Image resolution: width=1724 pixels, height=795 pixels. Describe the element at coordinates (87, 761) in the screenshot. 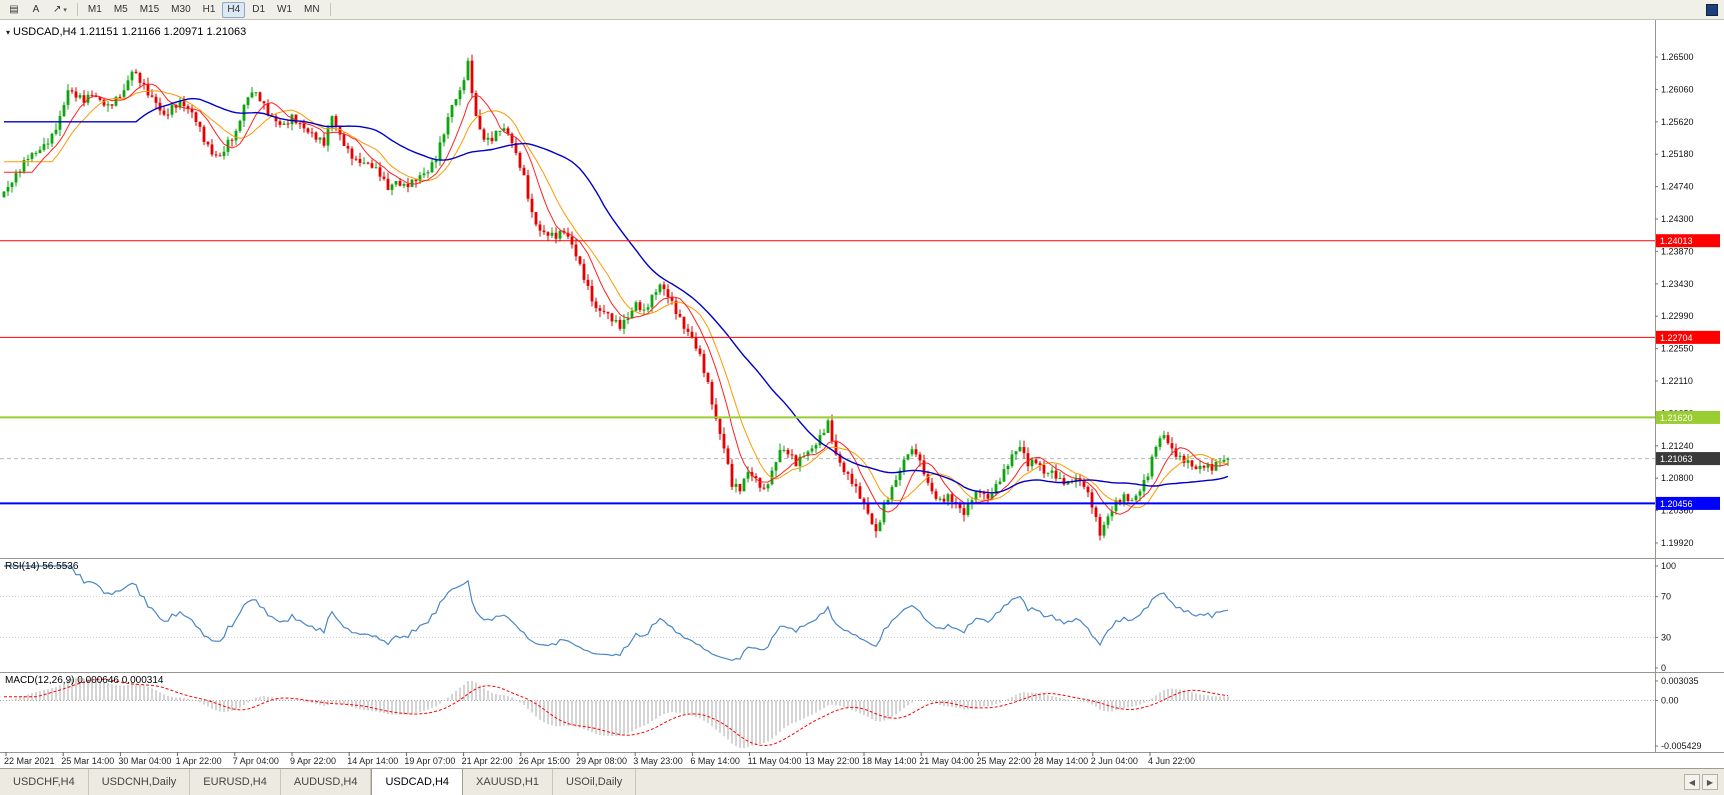

I see `time-axis-label: 25 Mar 14:00` at that location.